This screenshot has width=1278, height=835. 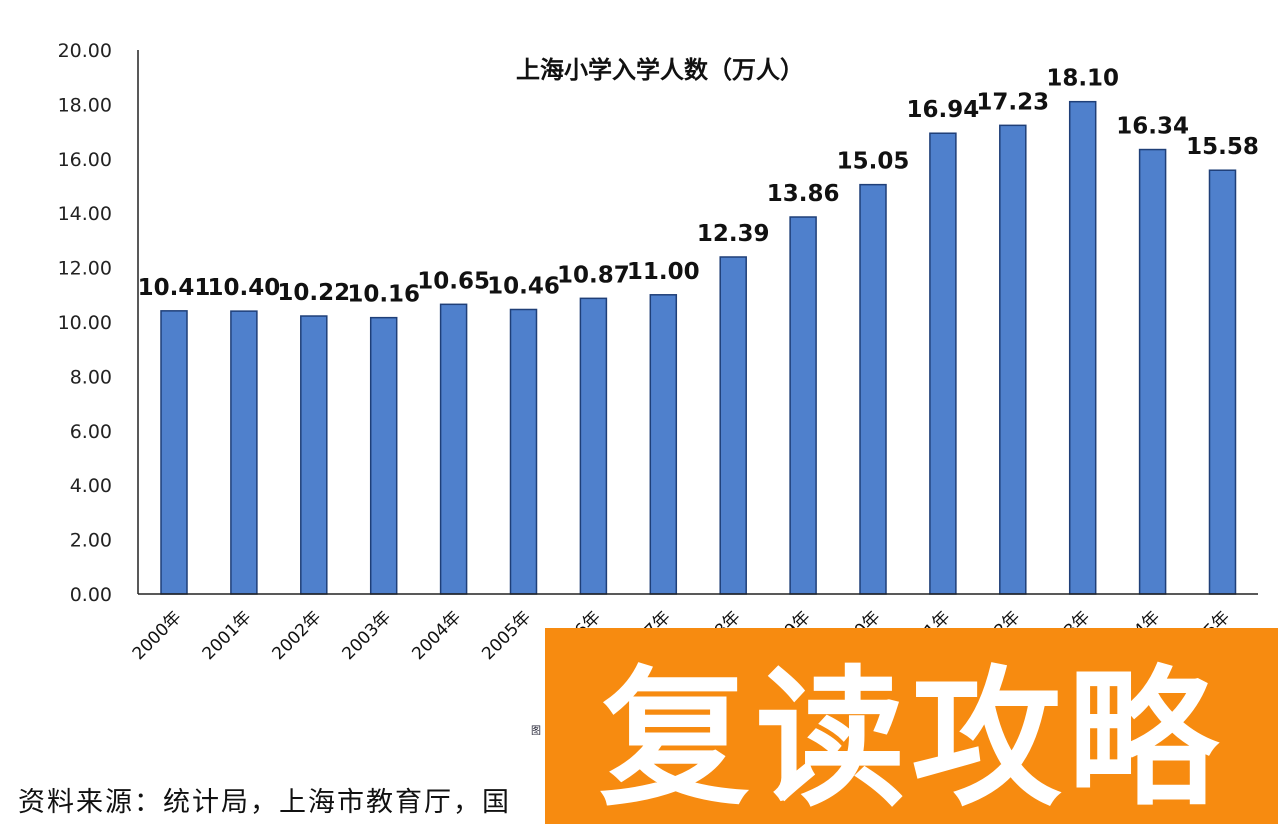 What do you see at coordinates (264, 802) in the screenshot?
I see `source-text: 资料来源：统计局，上海市教育厅，国` at bounding box center [264, 802].